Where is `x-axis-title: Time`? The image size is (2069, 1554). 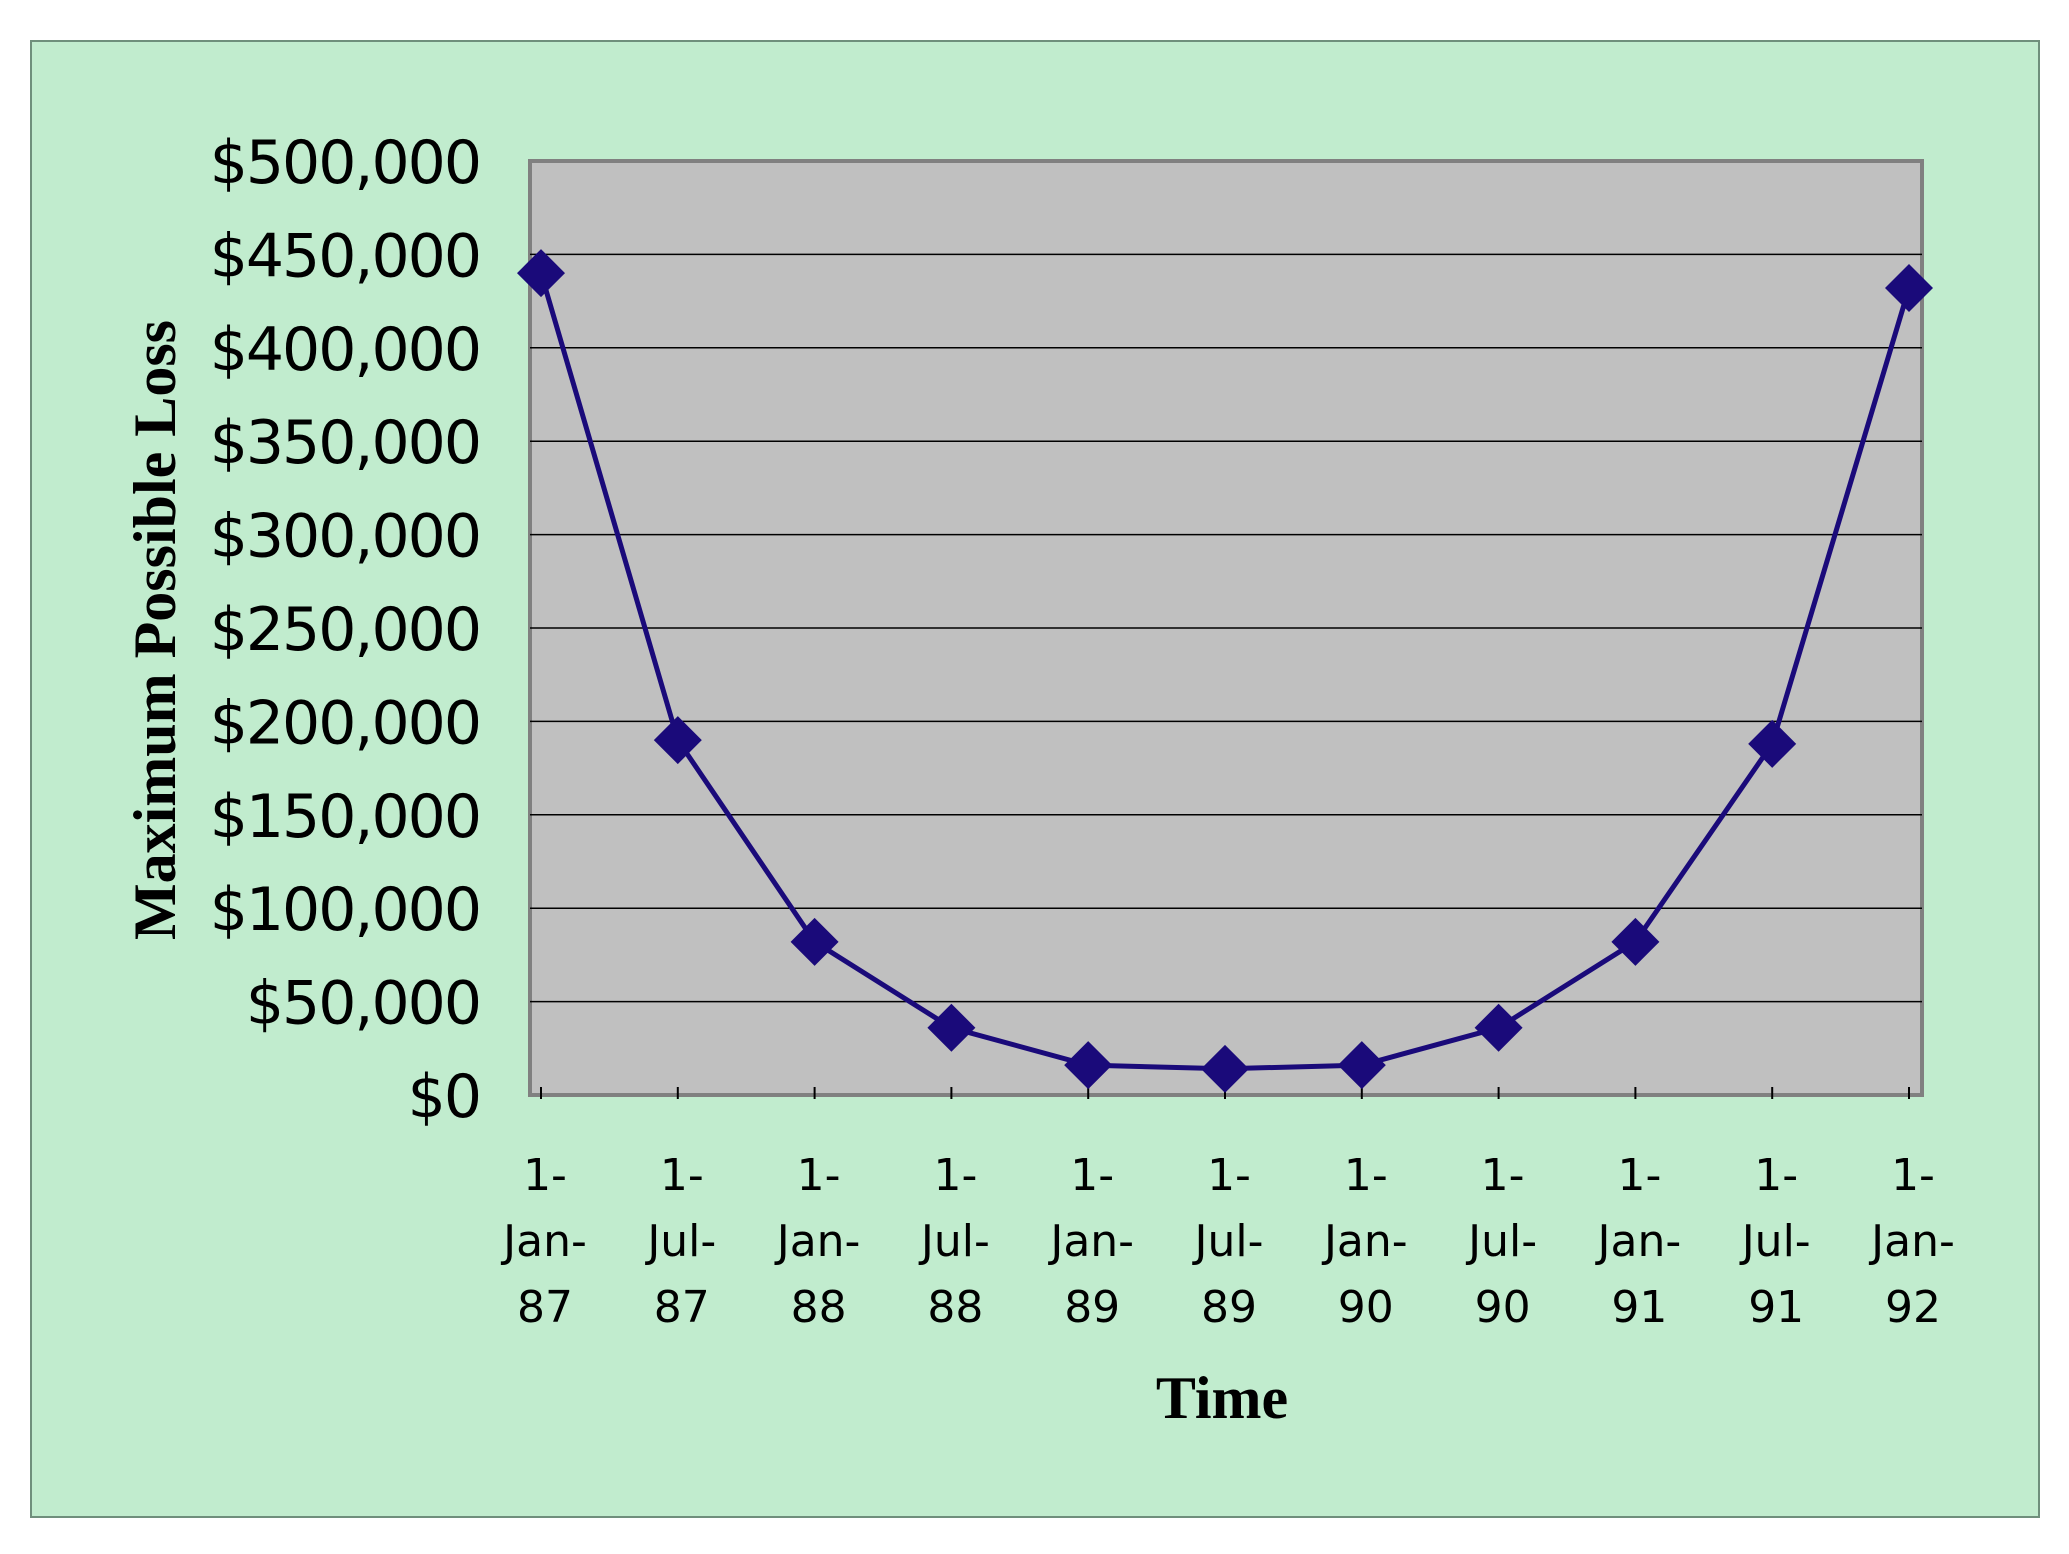 x-axis-title: Time is located at coordinates (1222, 1398).